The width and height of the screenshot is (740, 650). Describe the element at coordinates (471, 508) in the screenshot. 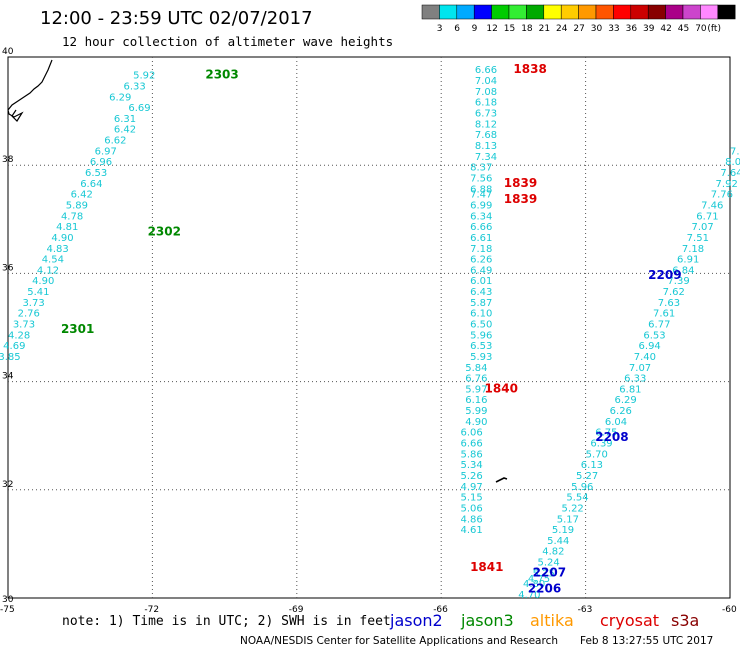

I see `swh-value-label: 5.06` at that location.